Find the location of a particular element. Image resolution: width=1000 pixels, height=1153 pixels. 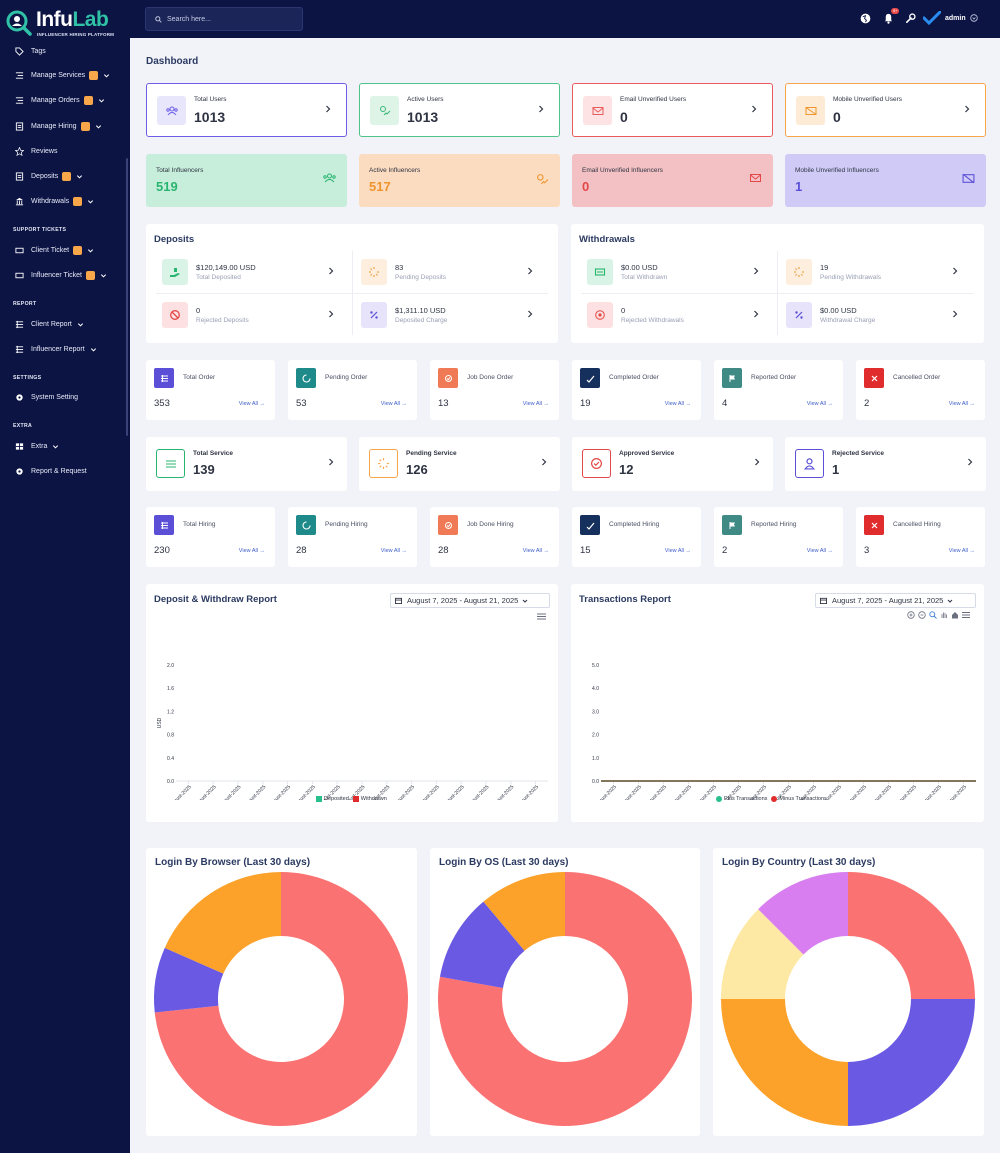

arrow-right-icon: → is located at coordinates (971, 551).